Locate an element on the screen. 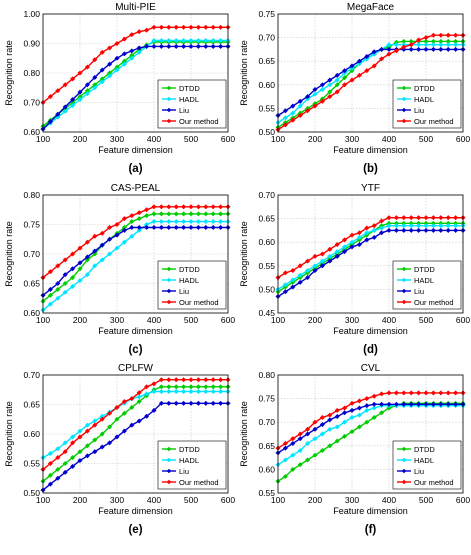 The height and width of the screenshot is (555, 471). y-tick-label: 0.65 is located at coordinates (266, 61).